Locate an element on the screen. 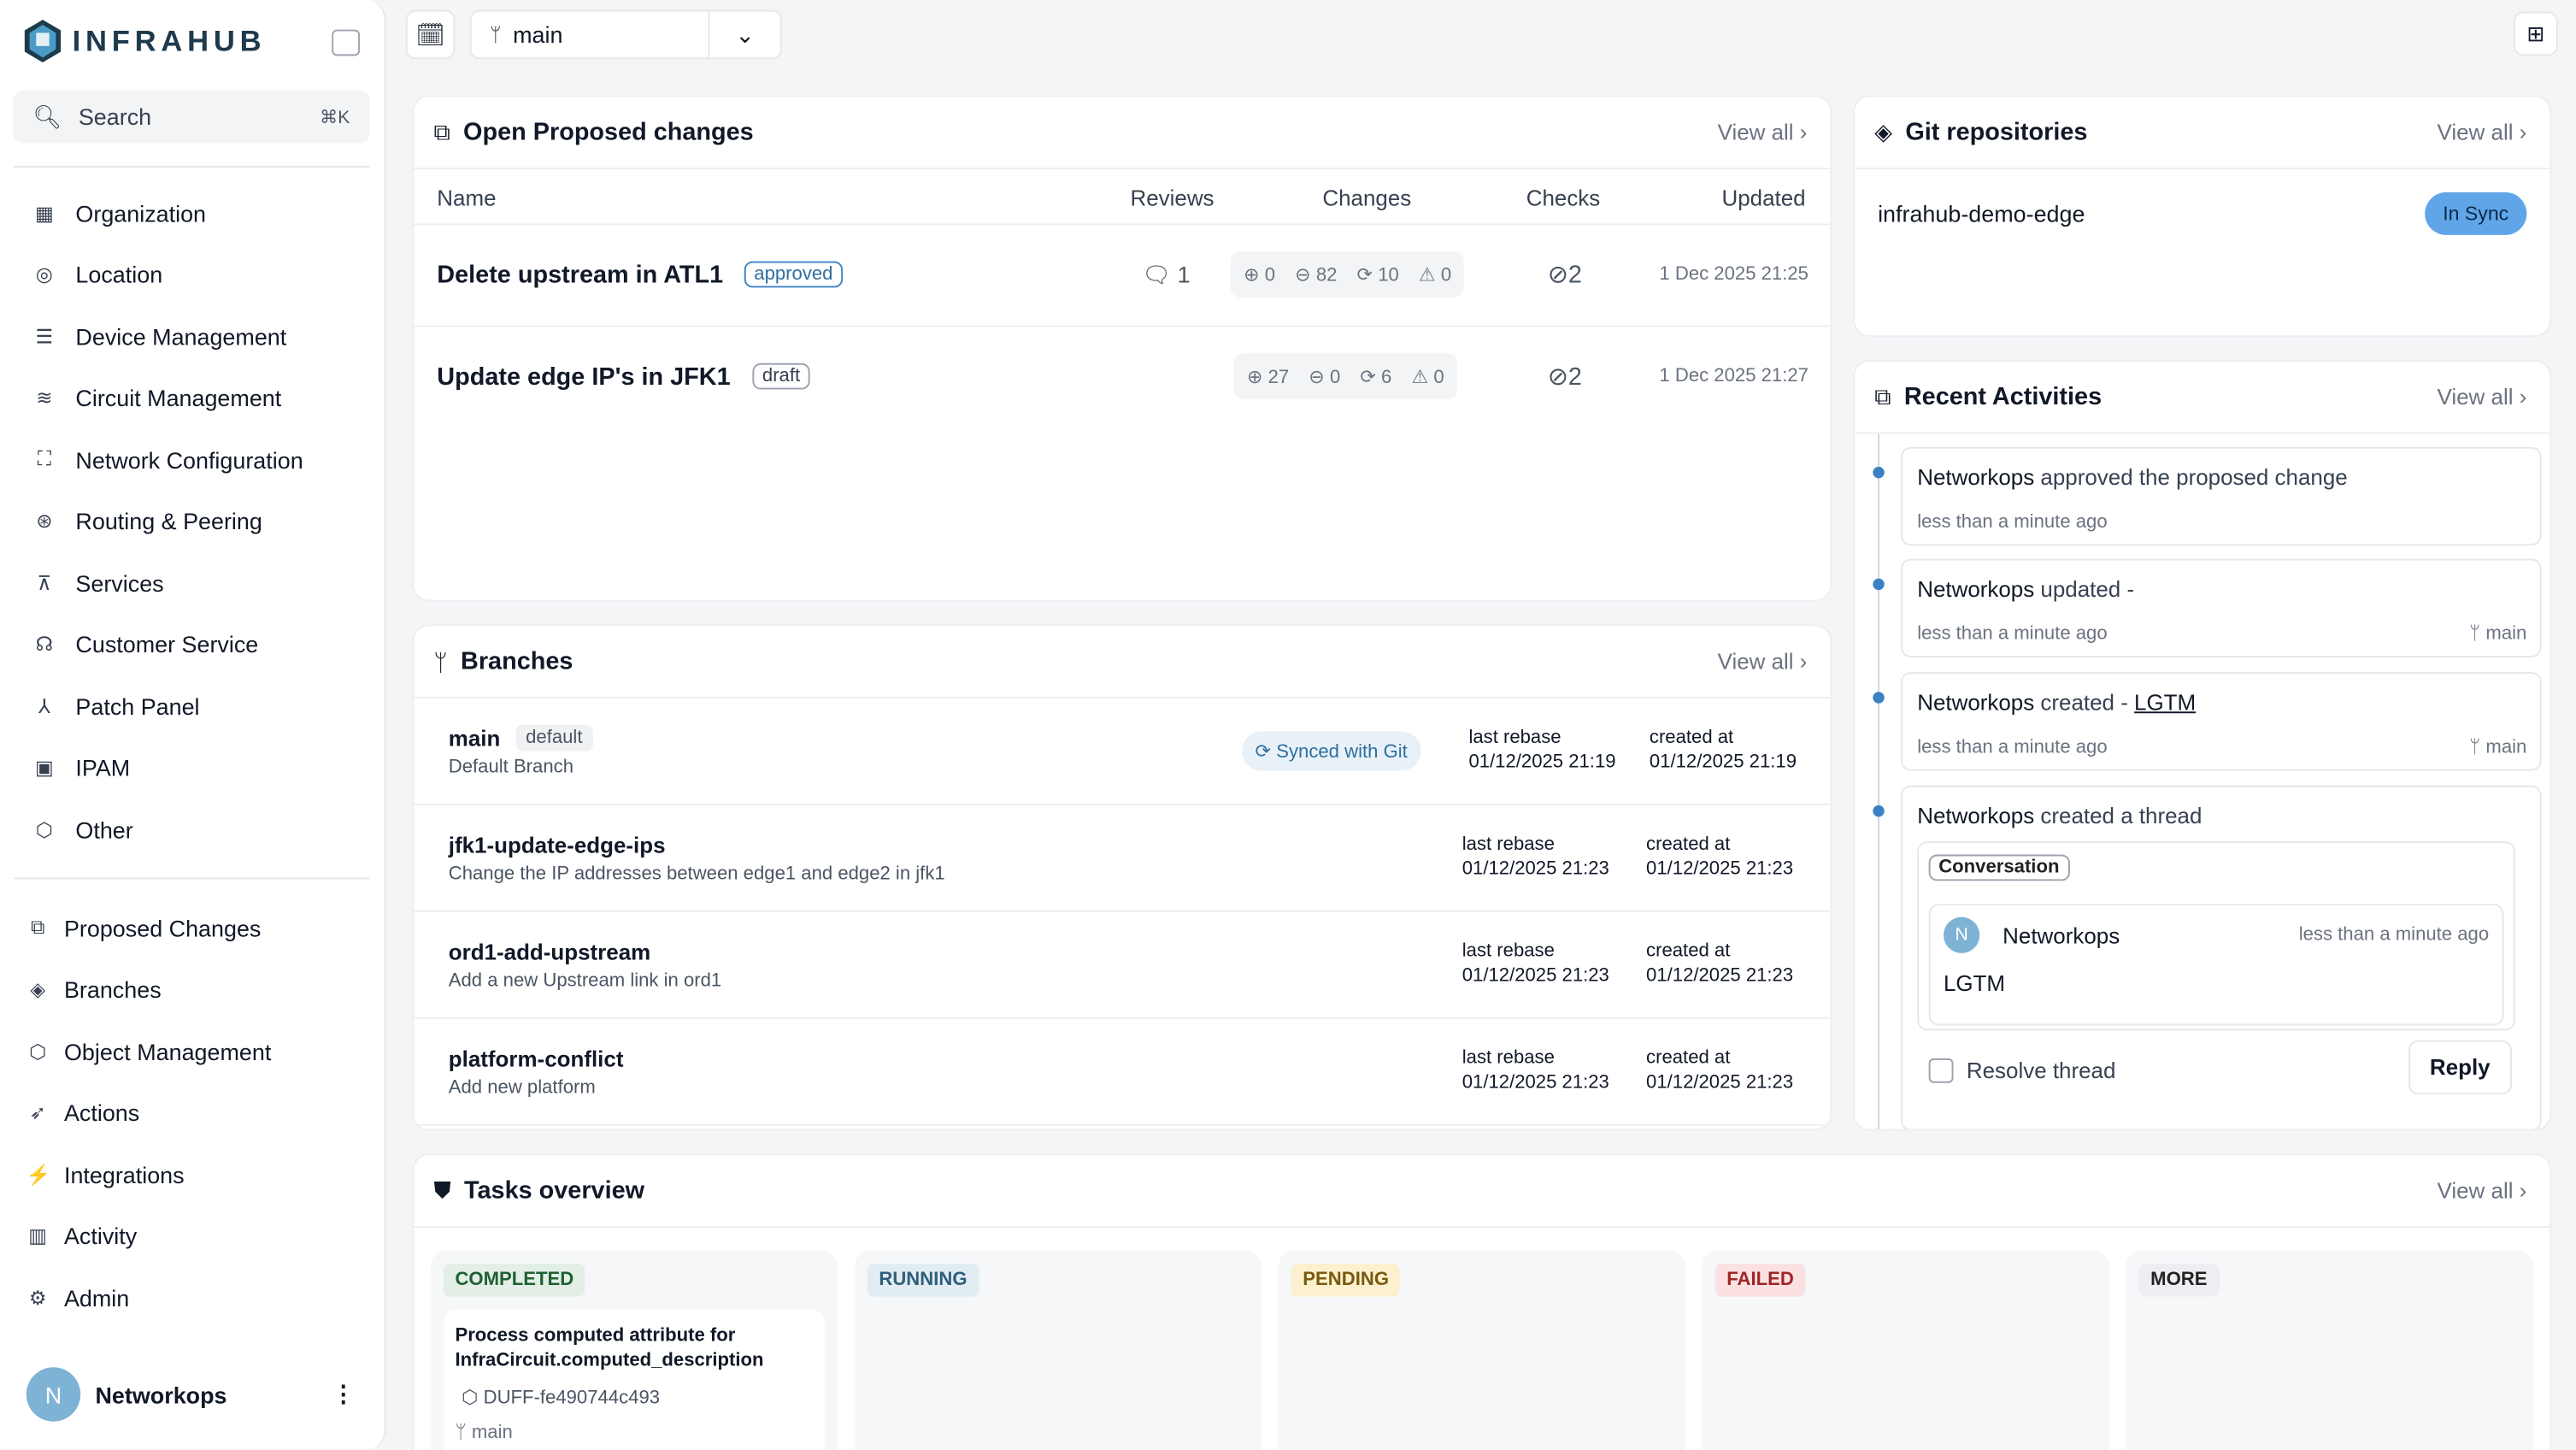  resolve-thread-label: Resolve thread is located at coordinates (2041, 1070).